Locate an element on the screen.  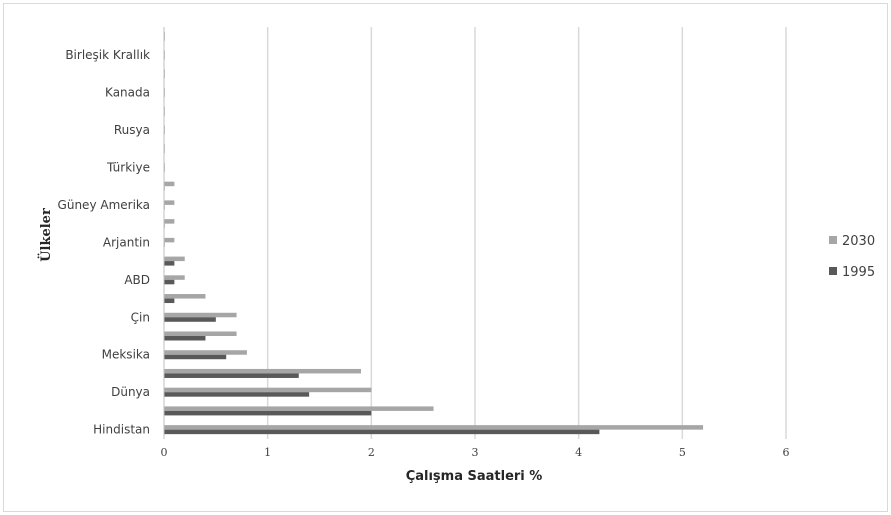
category-label: Hindistan is located at coordinates (121, 430).